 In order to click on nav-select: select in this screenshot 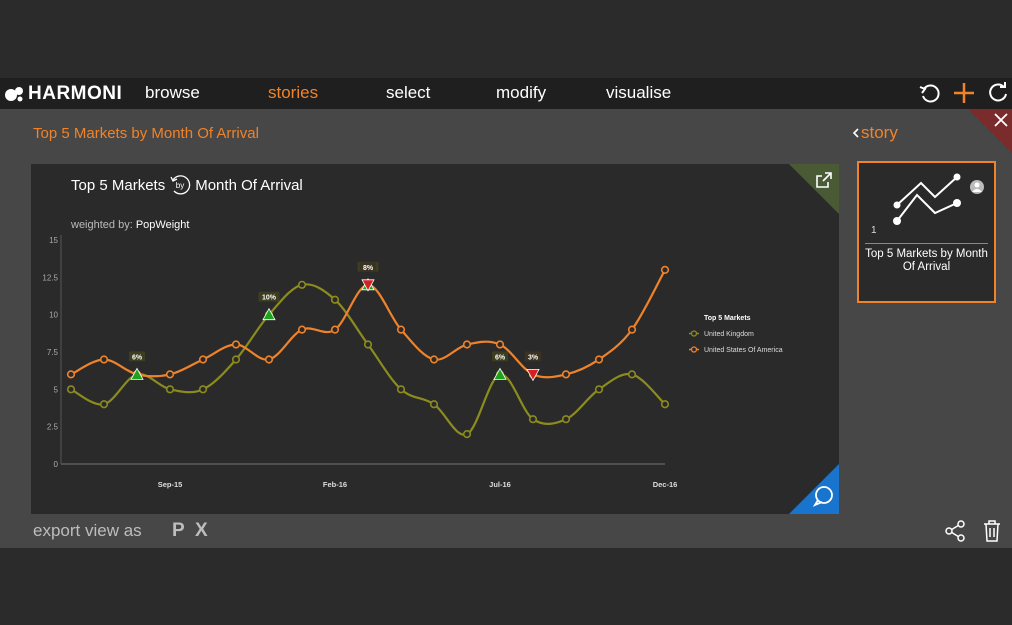, I will do `click(408, 92)`.